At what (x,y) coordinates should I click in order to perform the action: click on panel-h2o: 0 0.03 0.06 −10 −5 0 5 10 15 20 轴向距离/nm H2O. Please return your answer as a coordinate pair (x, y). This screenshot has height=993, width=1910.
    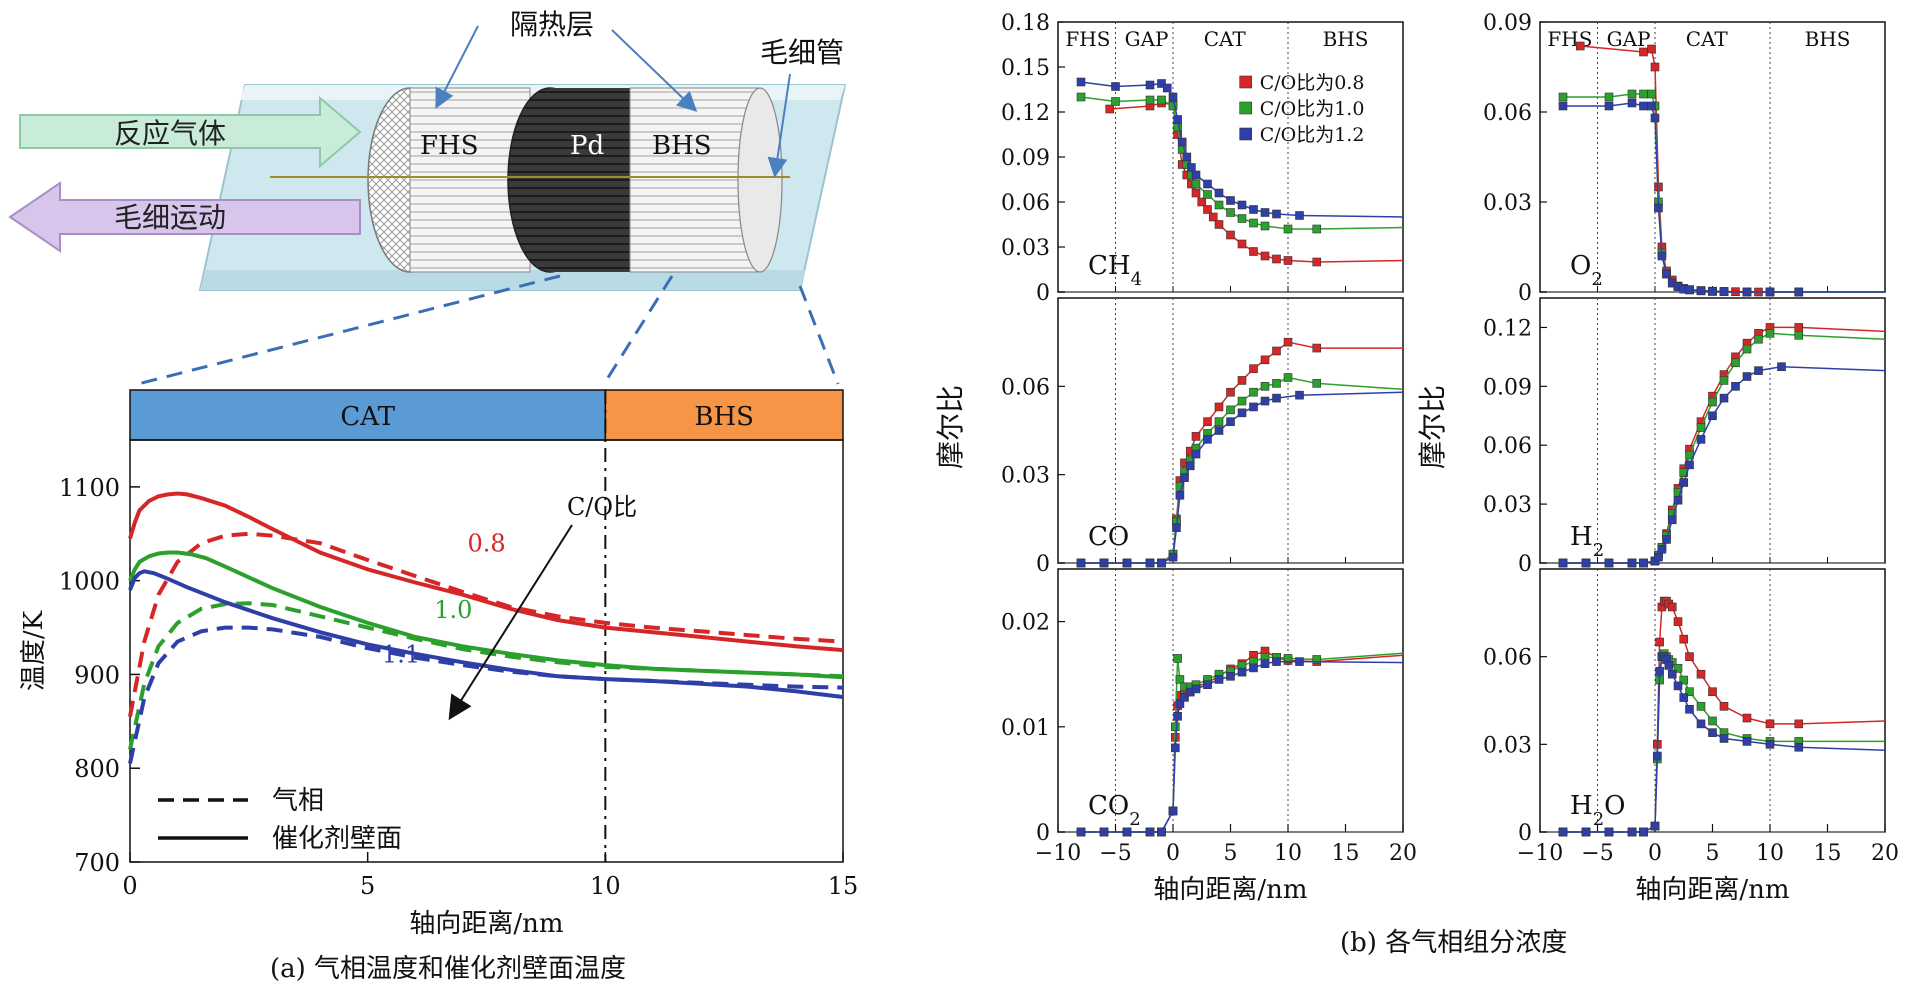
    Looking at the image, I should click on (1691, 736).